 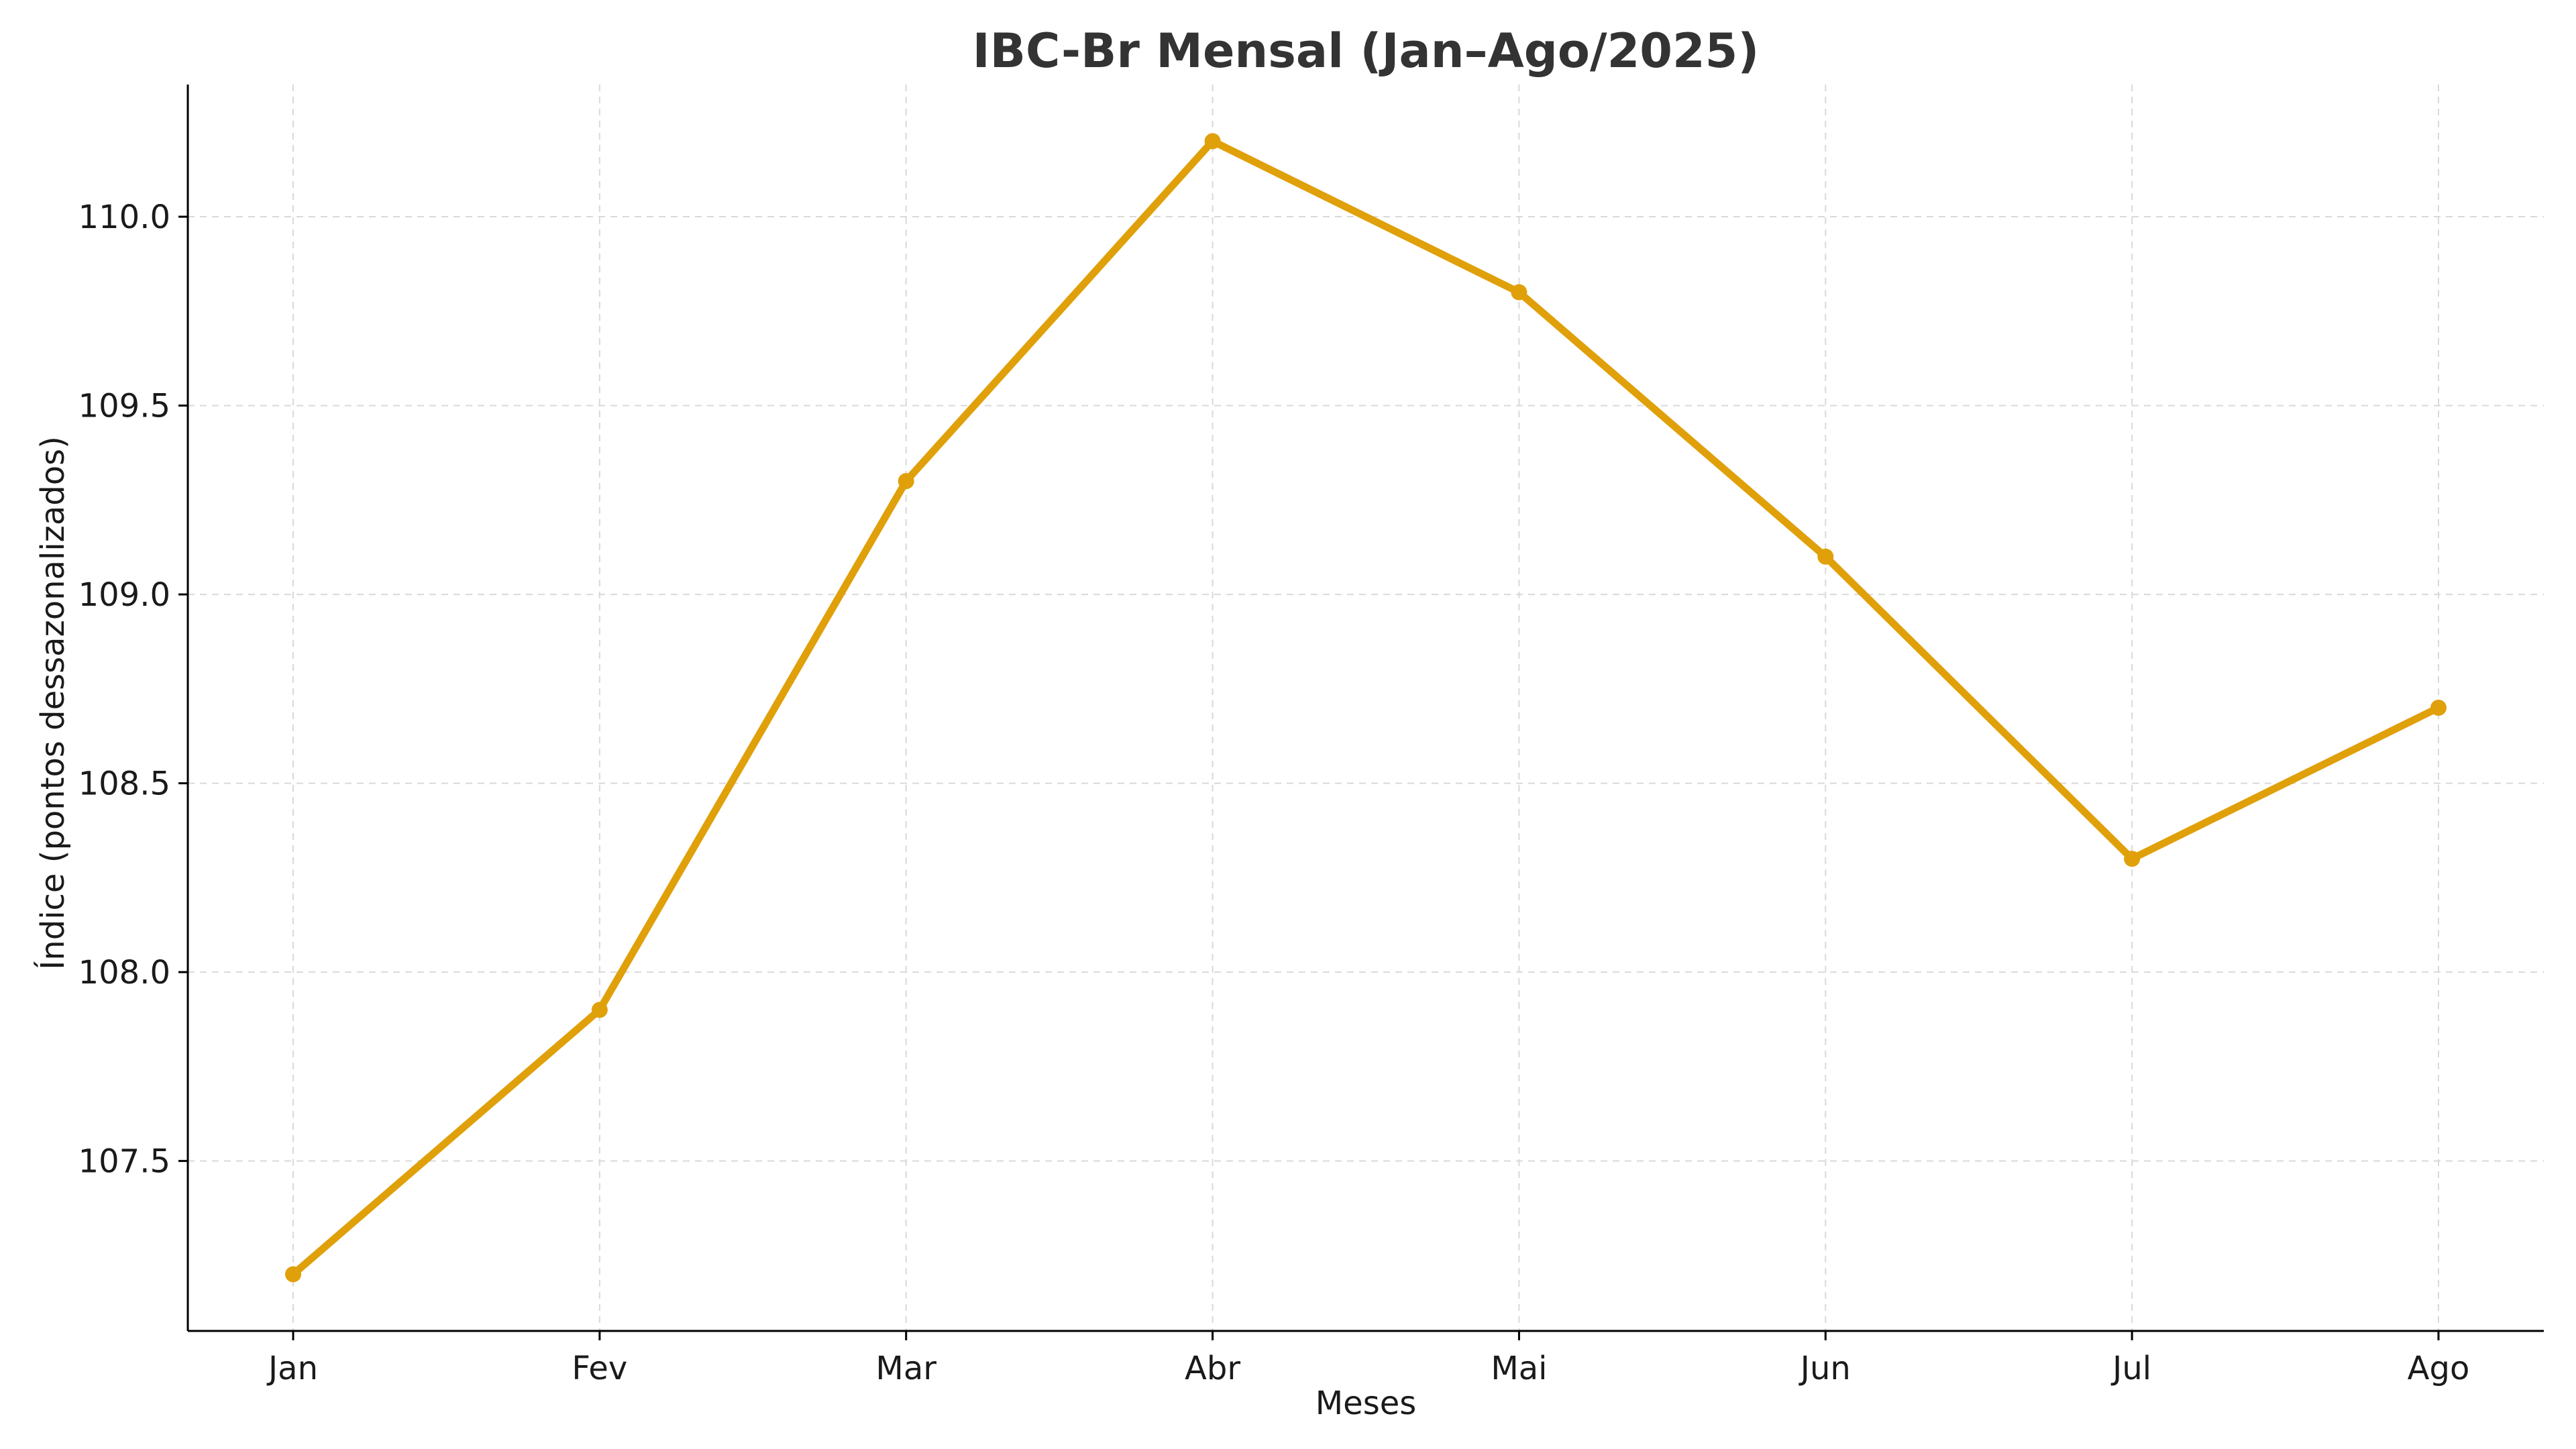 I want to click on y-tick-label: 108.5, so click(x=124, y=784).